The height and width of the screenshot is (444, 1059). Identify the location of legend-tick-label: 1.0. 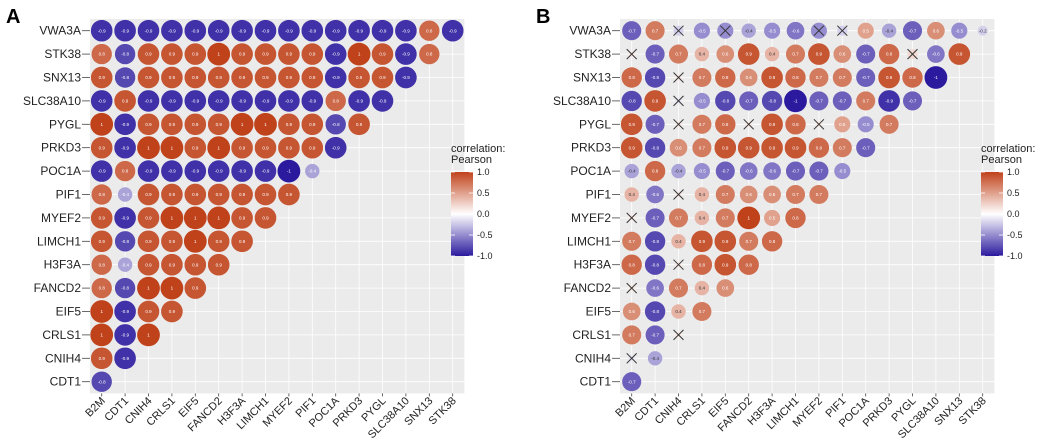
(483, 172).